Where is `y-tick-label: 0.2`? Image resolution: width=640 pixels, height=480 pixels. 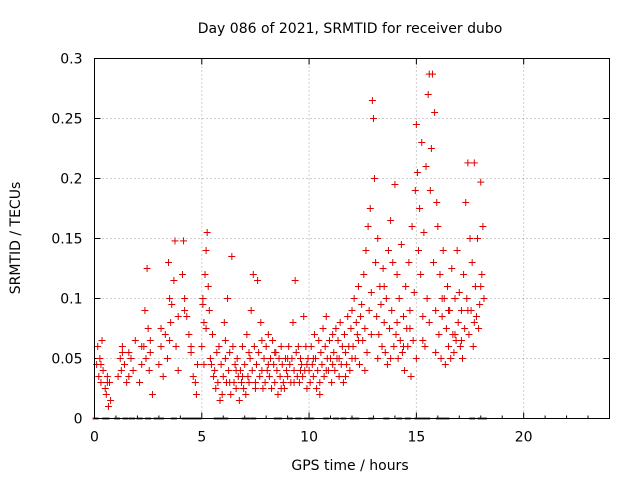
y-tick-label: 0.2 is located at coordinates (71, 180).